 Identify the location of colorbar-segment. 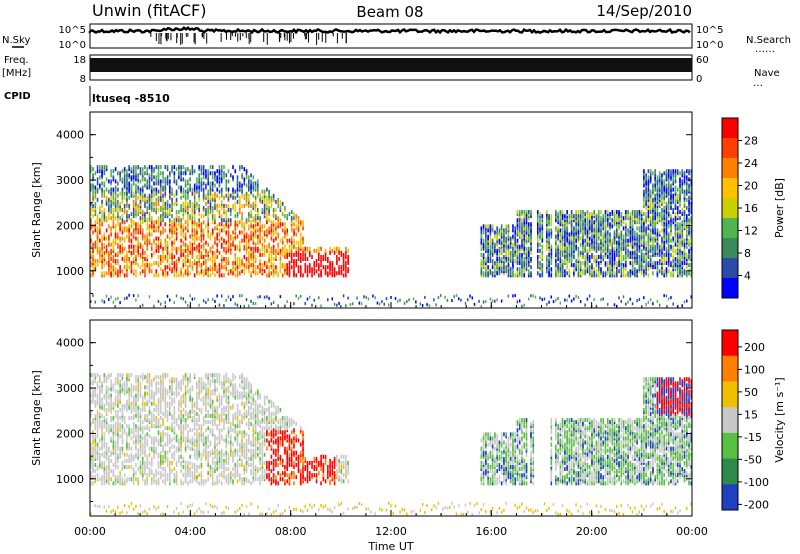
(730, 248).